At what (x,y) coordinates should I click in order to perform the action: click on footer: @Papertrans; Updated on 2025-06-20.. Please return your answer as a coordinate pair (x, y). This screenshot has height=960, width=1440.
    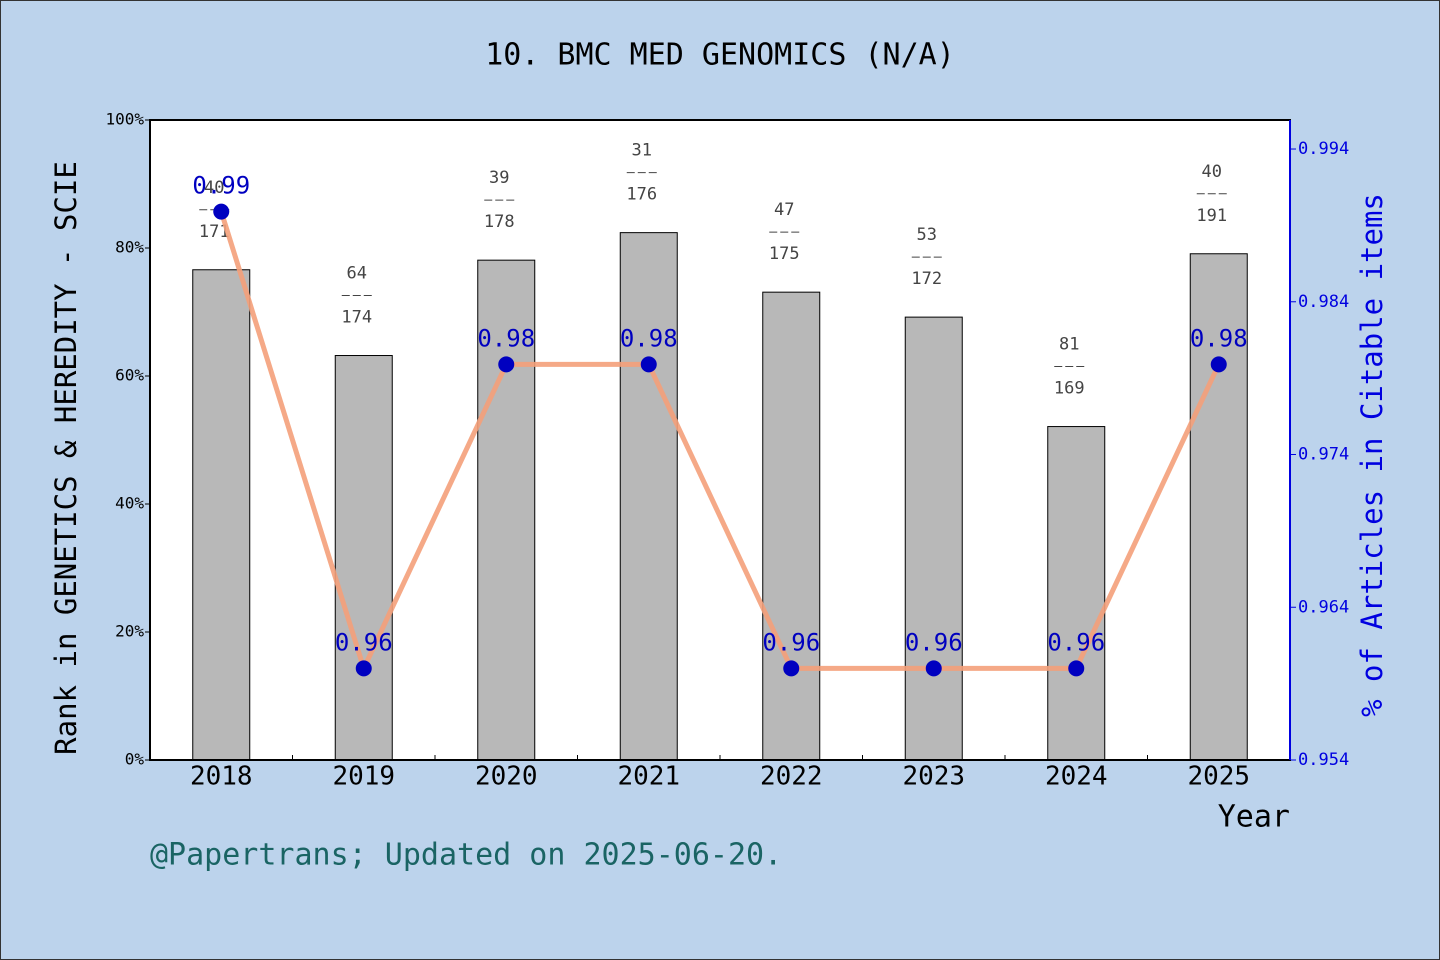
    Looking at the image, I should click on (466, 855).